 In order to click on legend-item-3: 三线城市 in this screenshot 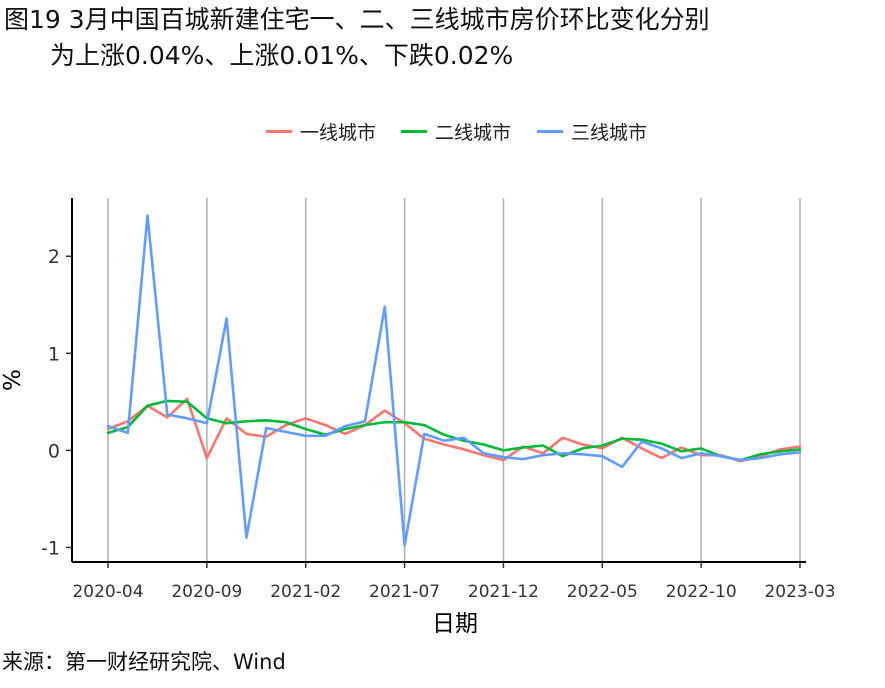, I will do `click(592, 131)`.